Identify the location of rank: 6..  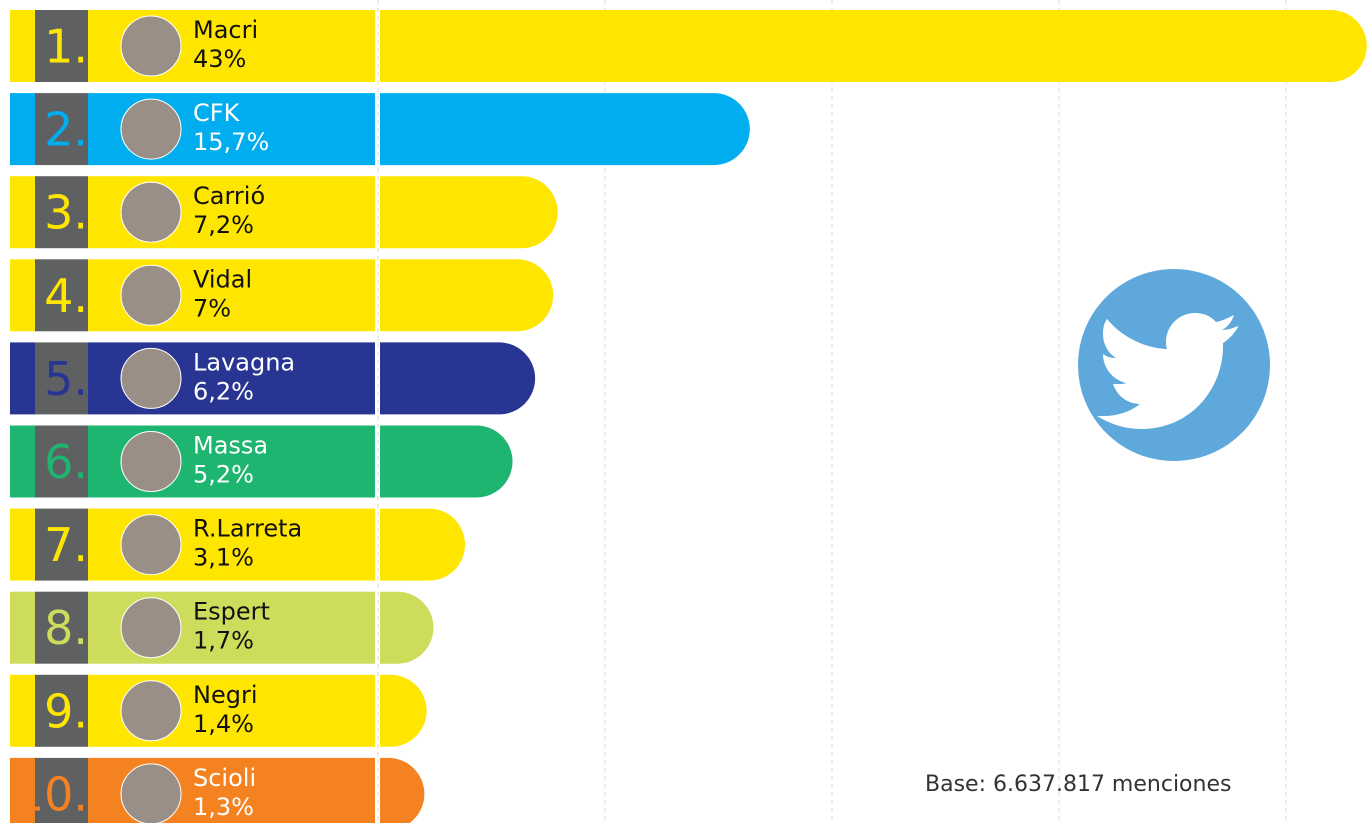
(66, 462).